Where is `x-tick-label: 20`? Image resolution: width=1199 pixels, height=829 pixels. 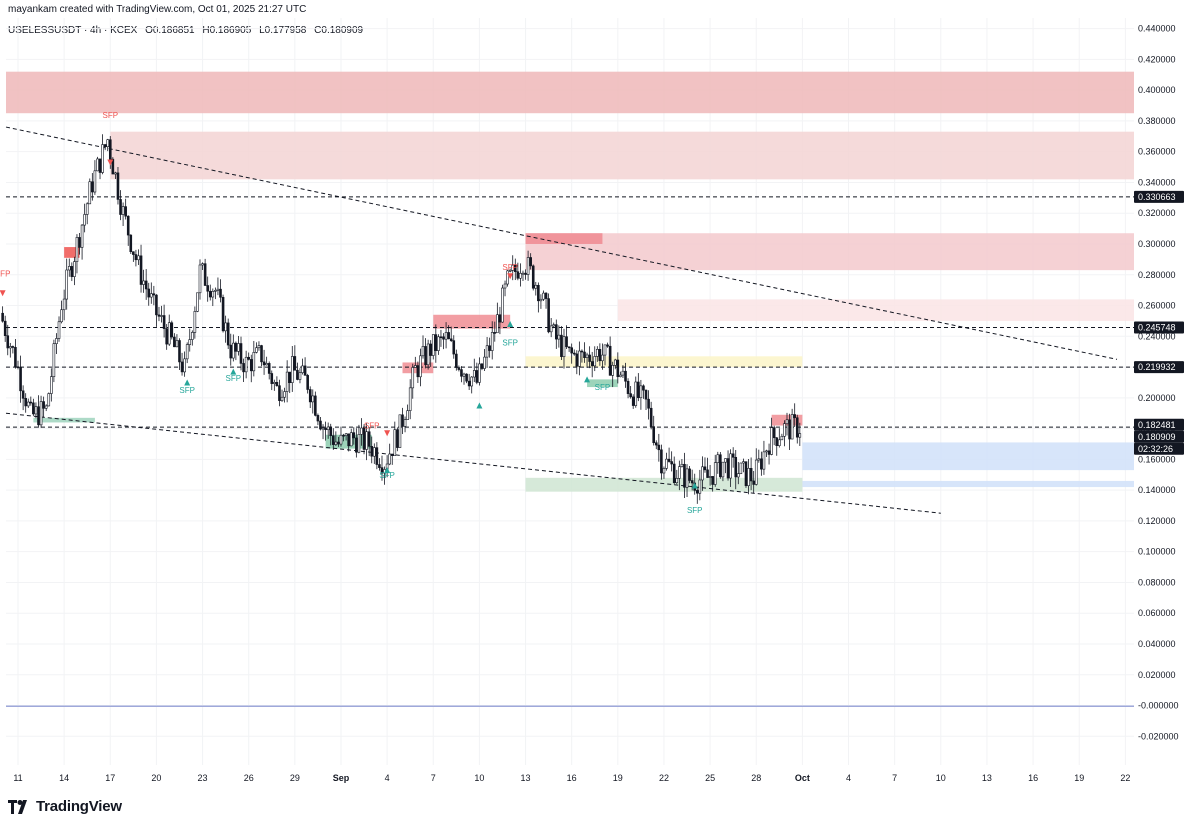 x-tick-label: 20 is located at coordinates (156, 778).